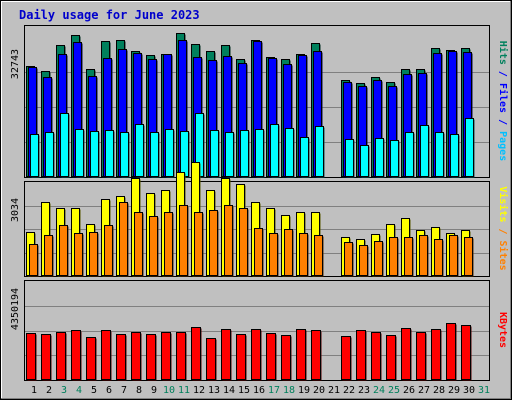 This screenshot has width=512, height=400. I want to click on x-tick-label-27: 27, so click(424, 390).